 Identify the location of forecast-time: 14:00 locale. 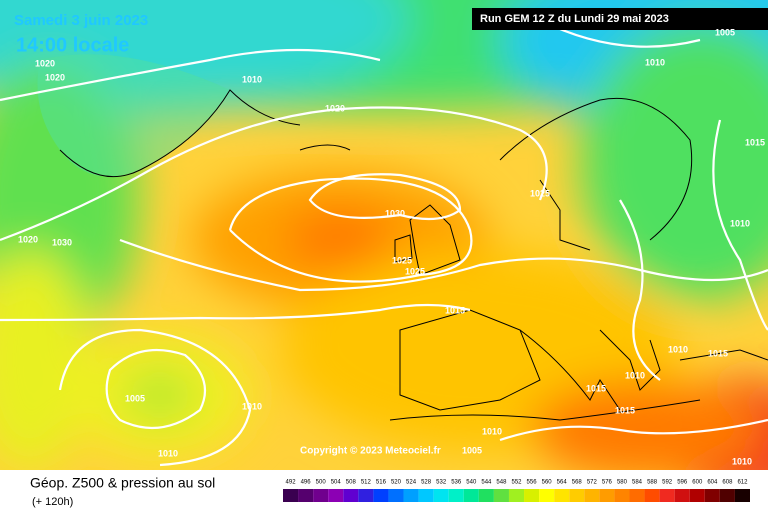
(72, 45).